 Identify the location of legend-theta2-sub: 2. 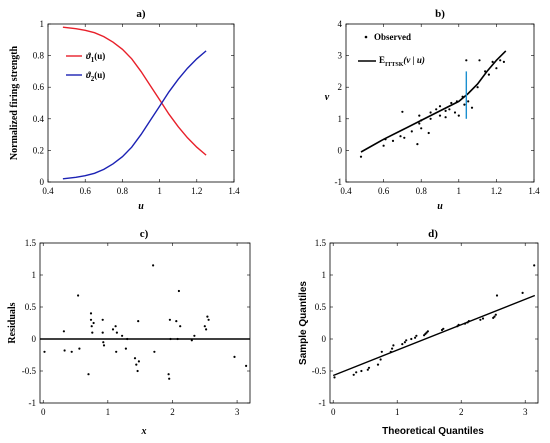
(93, 79).